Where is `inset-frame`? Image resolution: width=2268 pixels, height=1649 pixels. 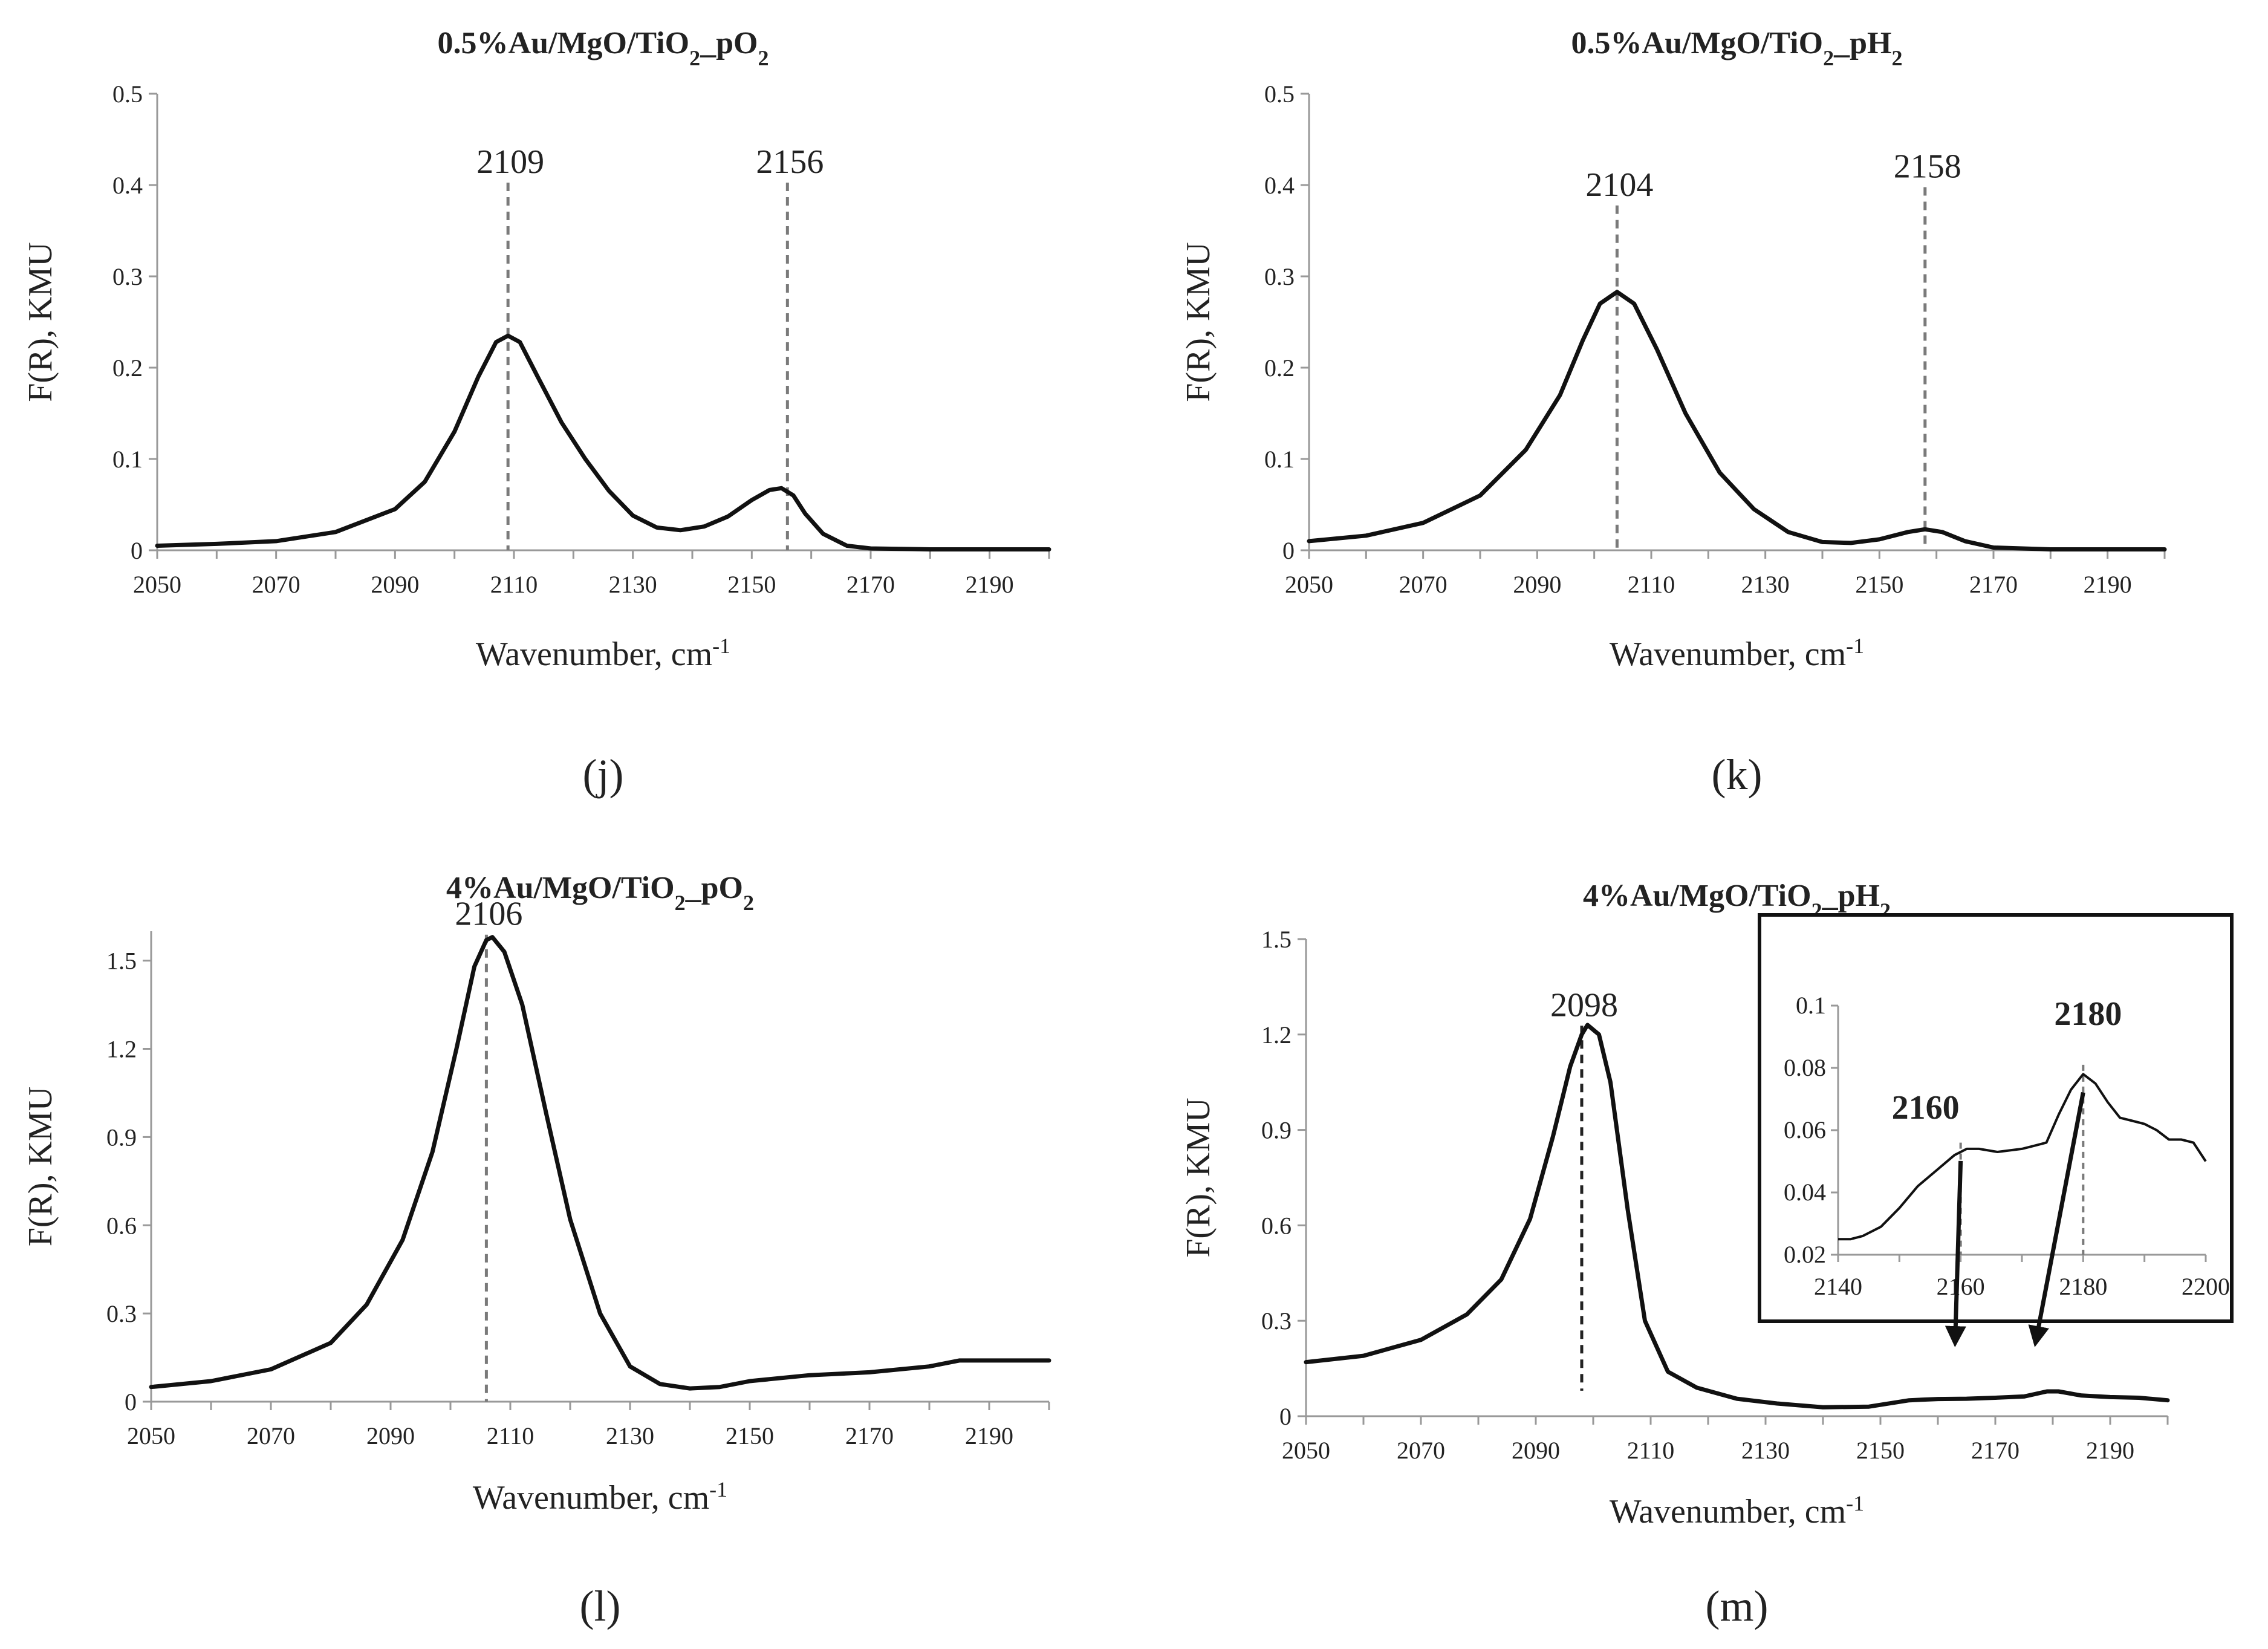
inset-frame is located at coordinates (1996, 1118).